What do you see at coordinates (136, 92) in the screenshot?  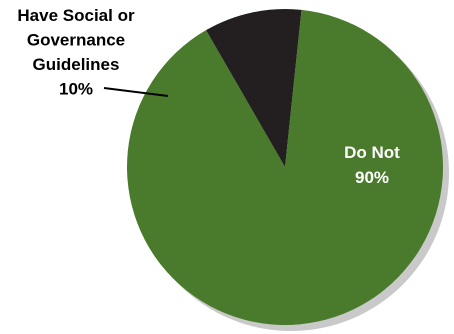 I see `leader-line` at bounding box center [136, 92].